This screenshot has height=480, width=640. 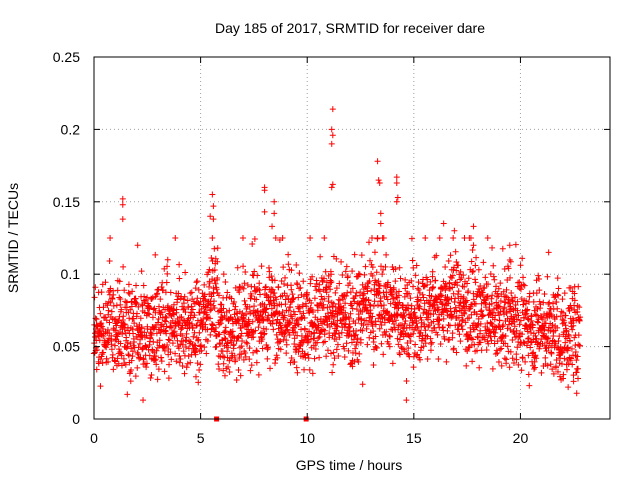 What do you see at coordinates (66, 347) in the screenshot?
I see `y-tick-label: 0.05` at bounding box center [66, 347].